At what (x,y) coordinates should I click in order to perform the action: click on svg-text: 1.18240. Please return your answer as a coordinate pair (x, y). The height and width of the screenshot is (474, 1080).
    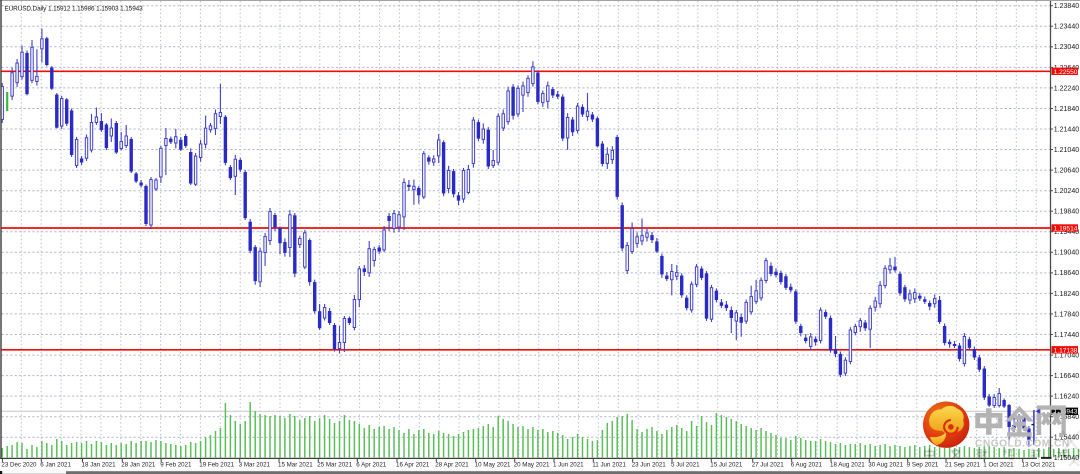
    Looking at the image, I should click on (1066, 294).